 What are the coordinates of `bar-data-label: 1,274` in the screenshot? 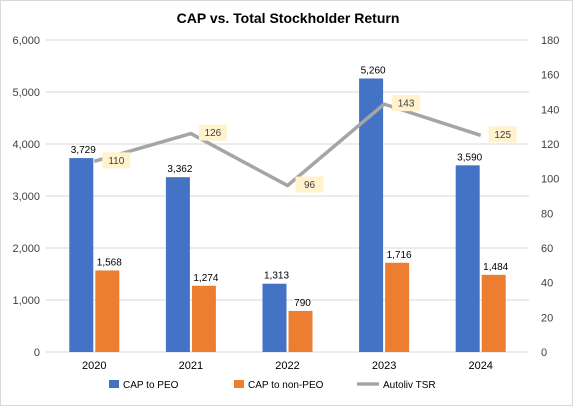 It's located at (205, 278).